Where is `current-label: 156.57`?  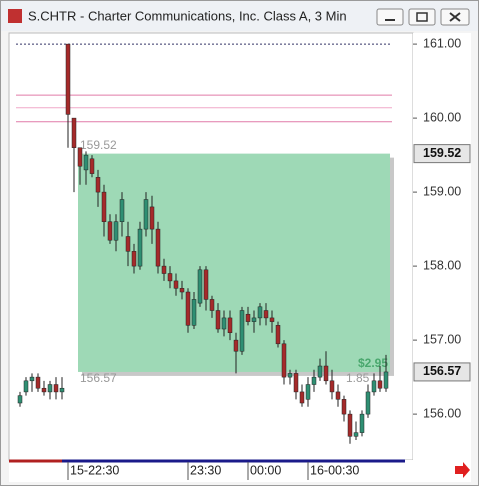
current-label: 156.57 is located at coordinates (98, 378).